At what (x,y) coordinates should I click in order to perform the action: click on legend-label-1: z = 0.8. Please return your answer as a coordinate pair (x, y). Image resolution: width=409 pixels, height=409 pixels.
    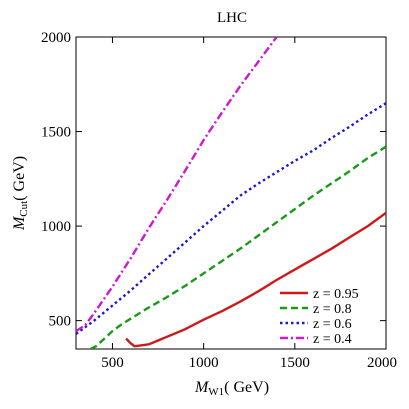
    Looking at the image, I should click on (332, 309).